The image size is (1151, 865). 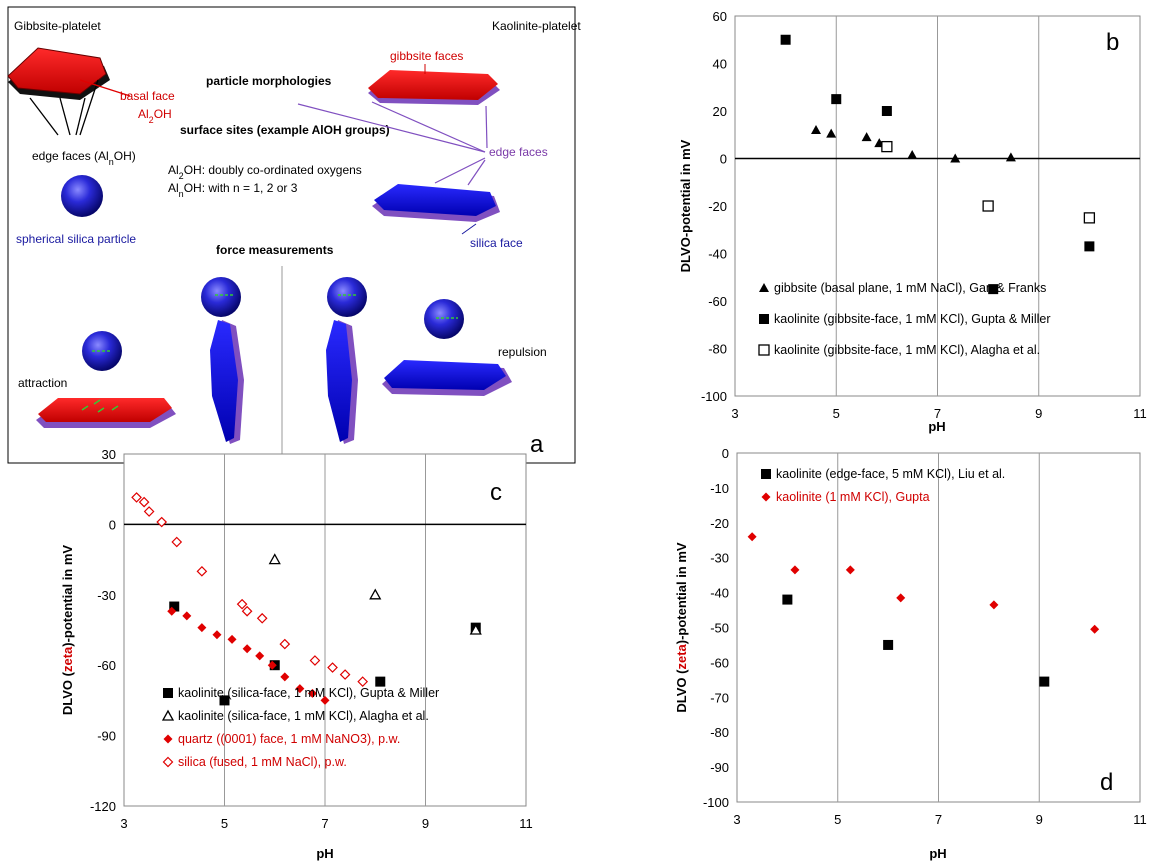 I want to click on gibbsite-platelet-title: Gibbsite-platelet, so click(x=57, y=26).